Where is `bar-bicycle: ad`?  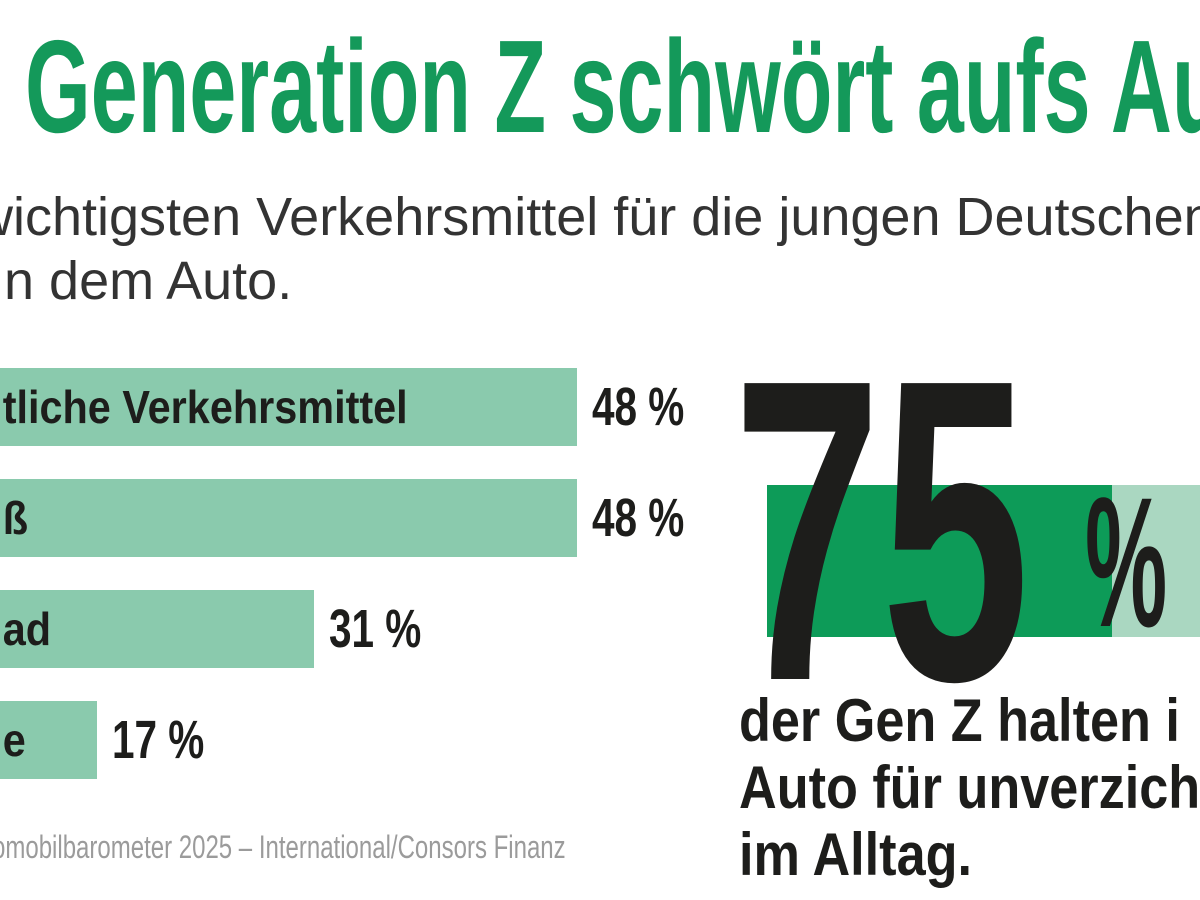 bar-bicycle: ad is located at coordinates (157, 629).